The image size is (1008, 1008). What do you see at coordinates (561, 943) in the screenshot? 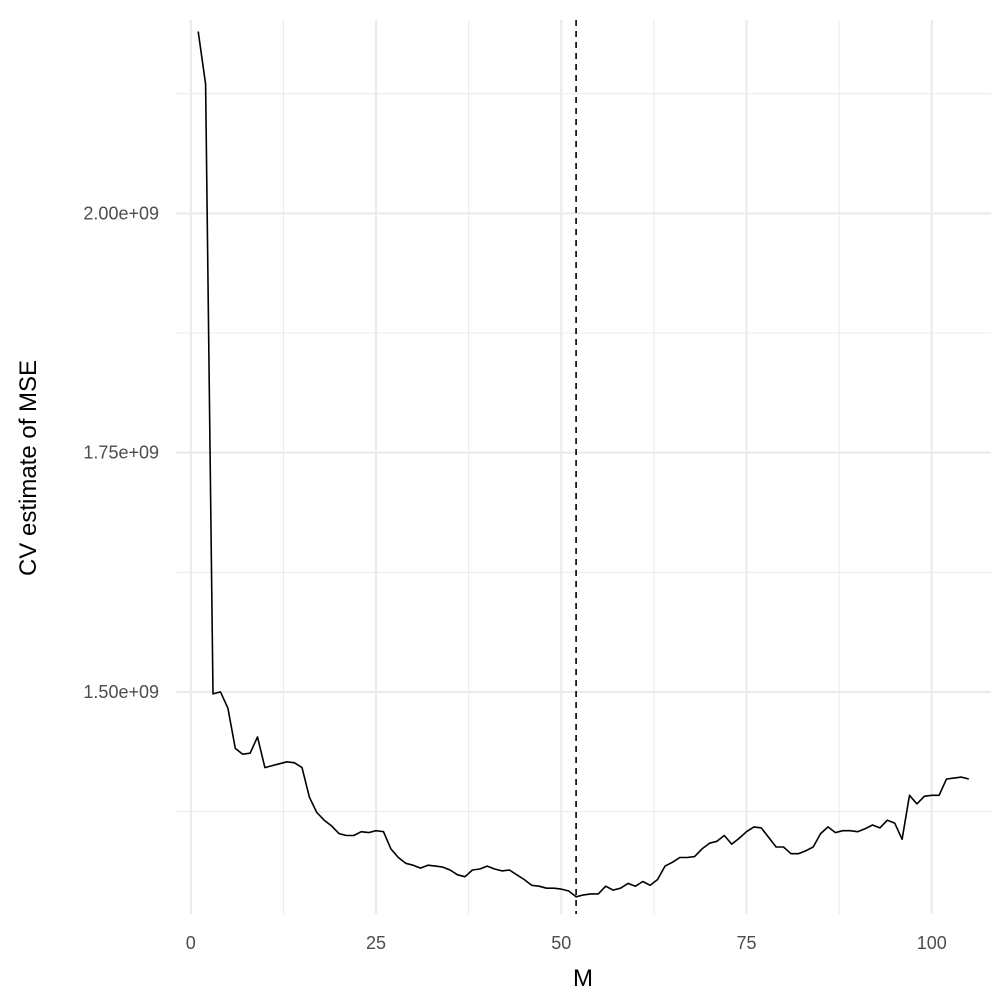
I see `x-tick-label: 50` at bounding box center [561, 943].